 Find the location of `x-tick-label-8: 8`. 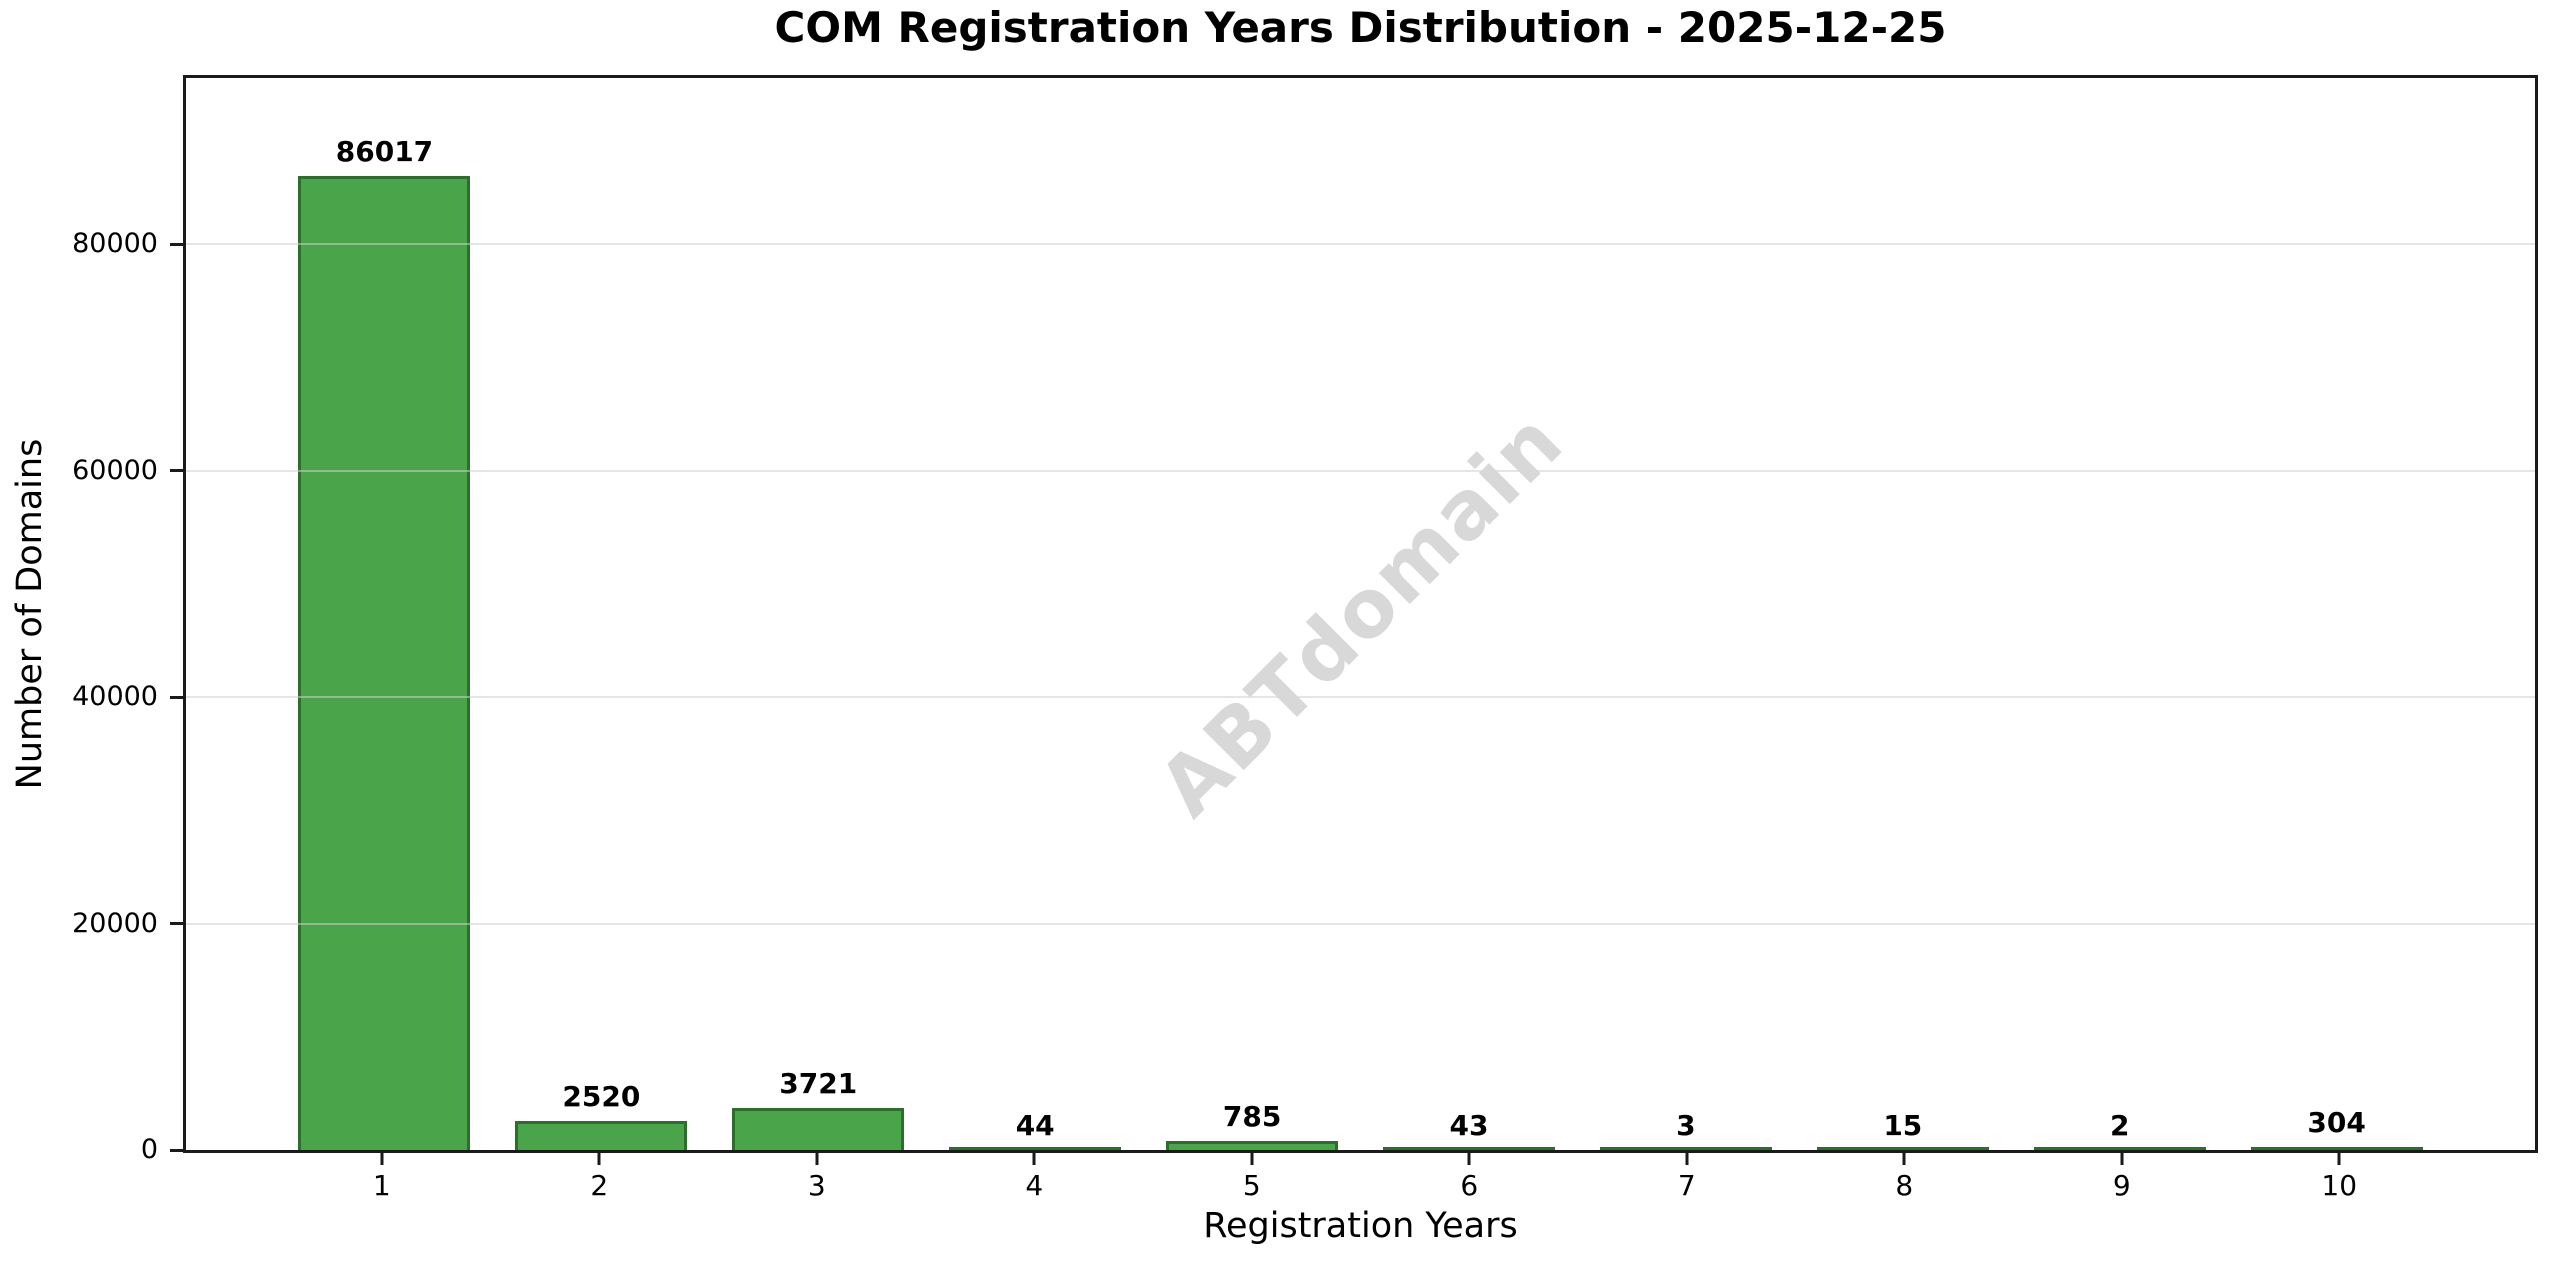

x-tick-label-8: 8 is located at coordinates (1904, 1185).